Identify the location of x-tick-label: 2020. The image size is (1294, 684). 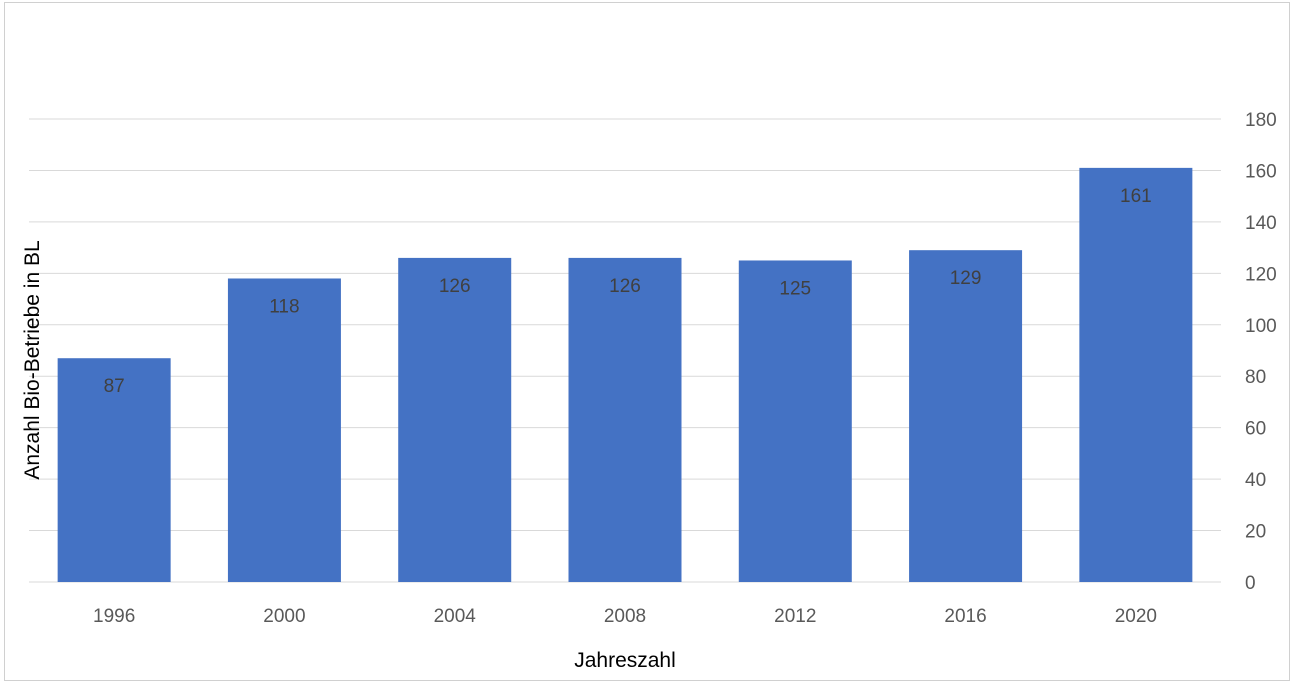
(1136, 616).